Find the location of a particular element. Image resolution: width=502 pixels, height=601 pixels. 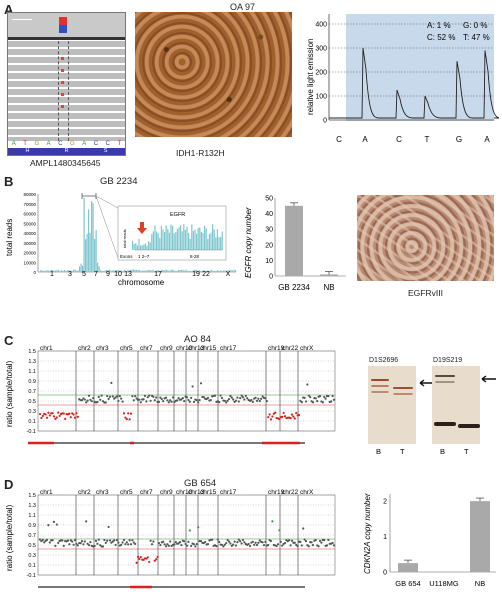

igv-base: G is located at coordinates (72, 144).